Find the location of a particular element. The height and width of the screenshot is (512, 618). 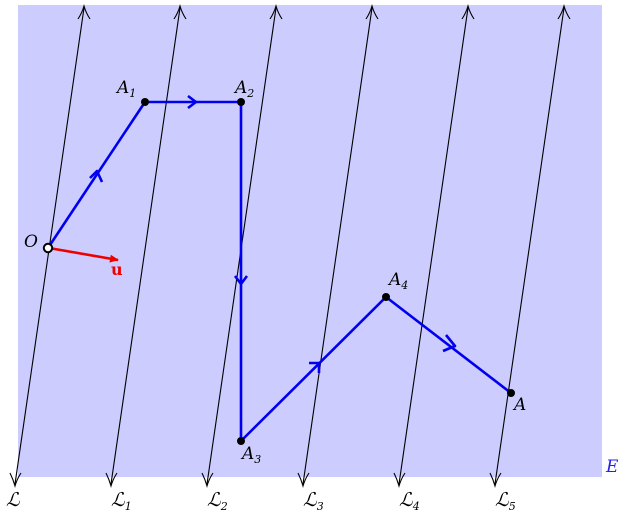

label-line-L1: ℒ1 is located at coordinates (121, 500).